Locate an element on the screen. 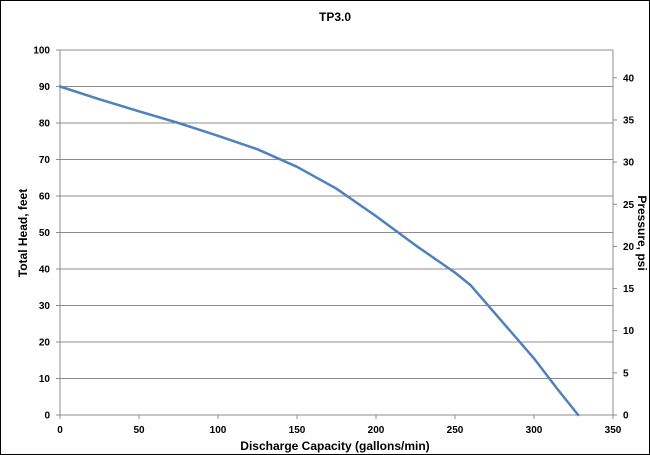  x-tick-label: 200 is located at coordinates (376, 430).